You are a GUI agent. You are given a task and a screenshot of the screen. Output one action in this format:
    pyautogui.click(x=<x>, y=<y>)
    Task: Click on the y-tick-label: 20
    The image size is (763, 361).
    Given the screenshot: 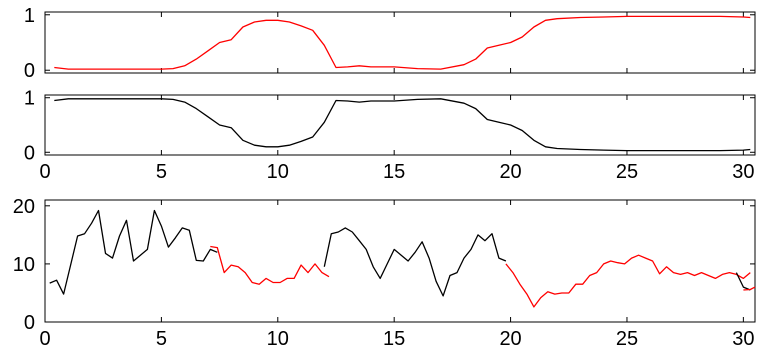 What is the action you would take?
    pyautogui.click(x=24, y=207)
    